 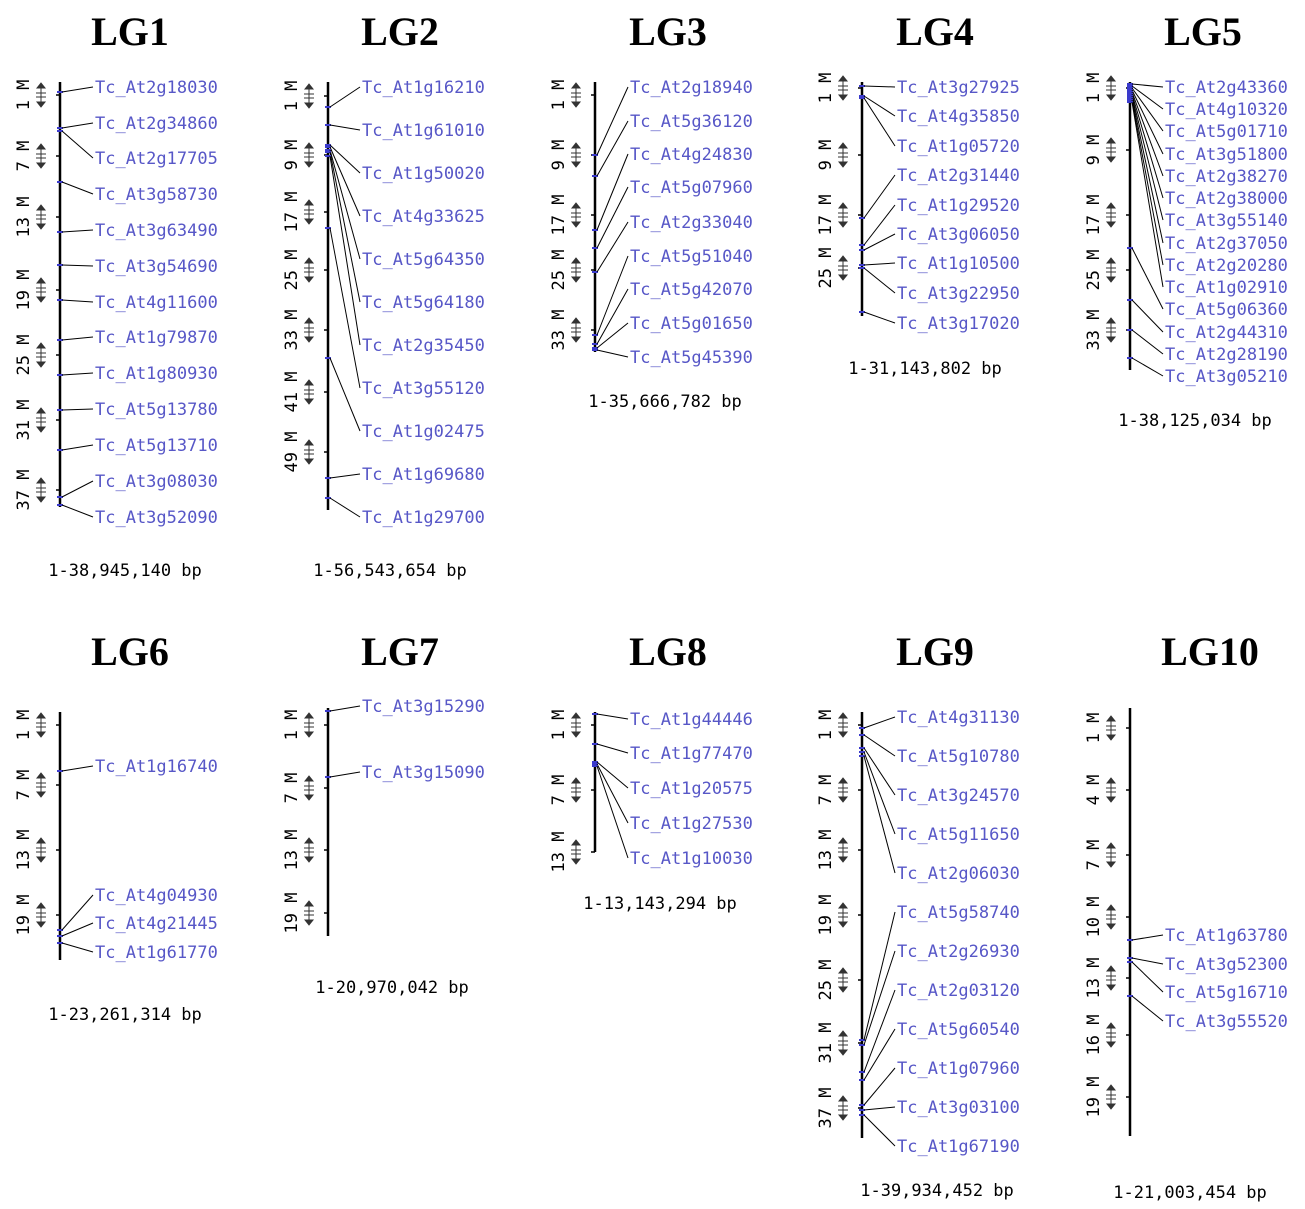 I want to click on gene-marker-label: Tc_At1g27530, so click(x=691, y=824).